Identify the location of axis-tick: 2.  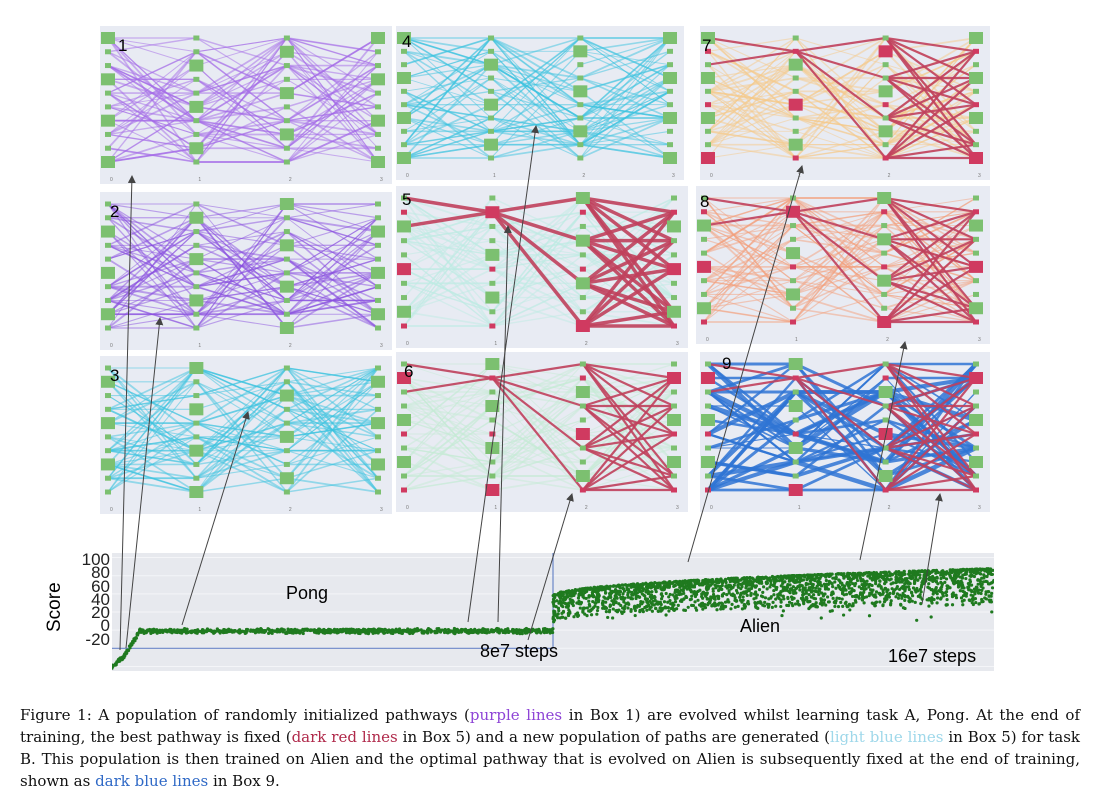
(586, 508).